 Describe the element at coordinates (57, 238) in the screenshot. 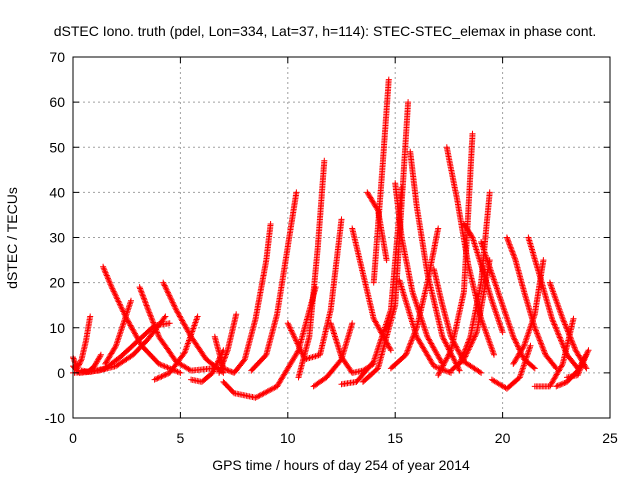

I see `y-tick-label: 30` at that location.